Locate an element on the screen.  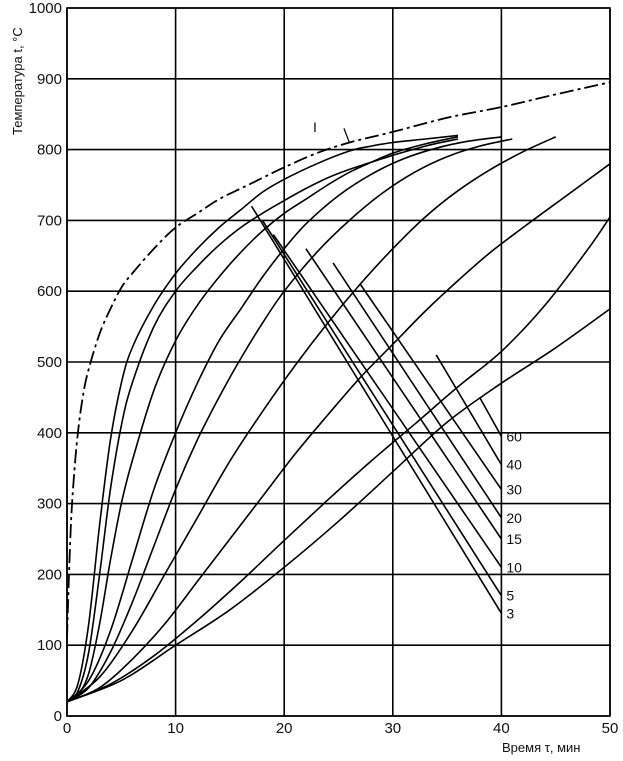
y-tick-label: 1000 is located at coordinates (45, 8).